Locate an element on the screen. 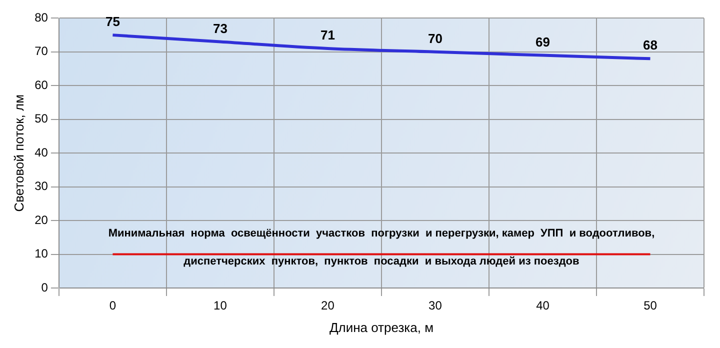 Image resolution: width=720 pixels, height=348 pixels. data-label: 69 is located at coordinates (543, 42).